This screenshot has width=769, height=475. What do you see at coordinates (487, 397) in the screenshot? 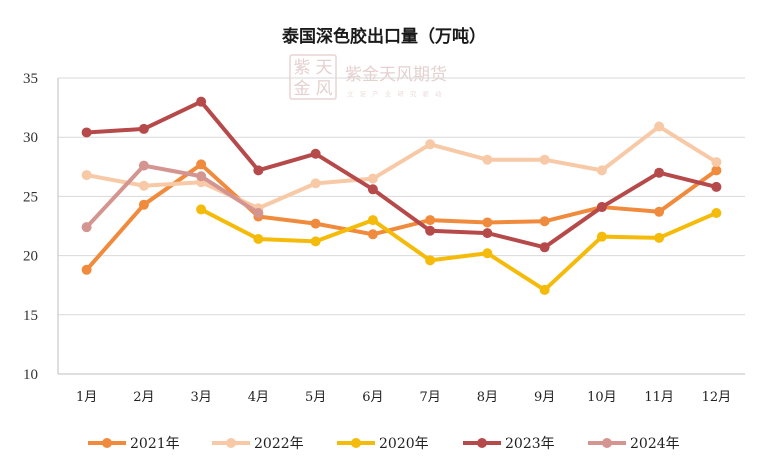
I see `x-tick-label: 8月` at bounding box center [487, 397].